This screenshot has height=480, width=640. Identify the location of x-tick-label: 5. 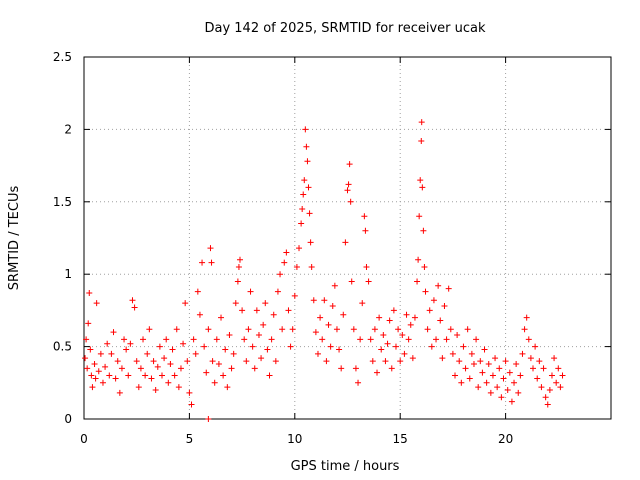
(190, 439).